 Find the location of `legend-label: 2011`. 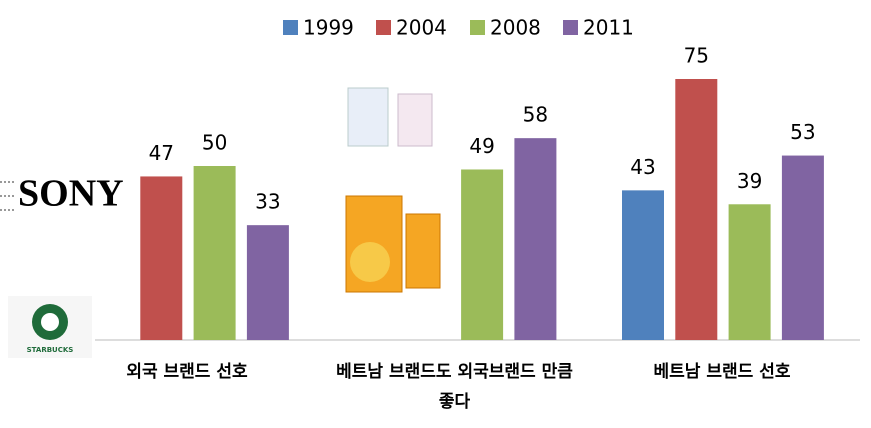

legend-label: 2011 is located at coordinates (608, 28).